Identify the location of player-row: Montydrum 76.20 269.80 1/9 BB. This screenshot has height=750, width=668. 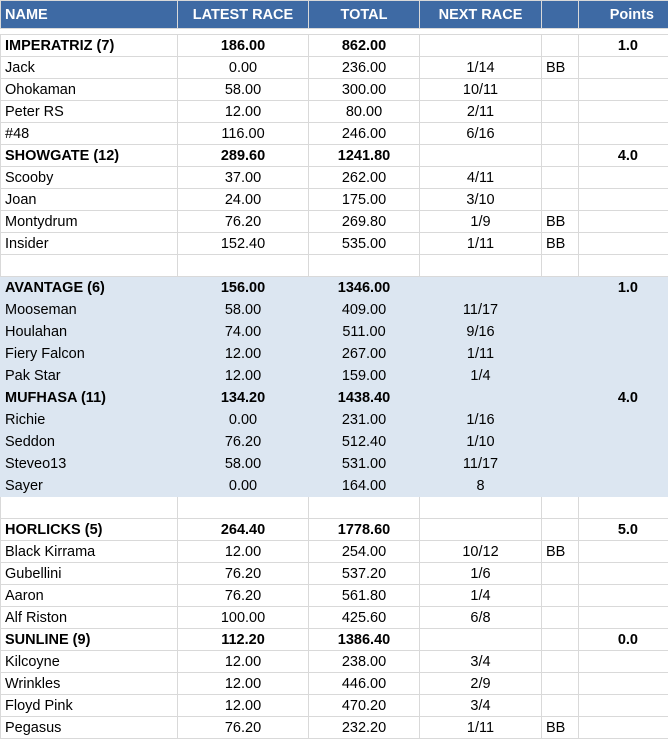
(334, 221).